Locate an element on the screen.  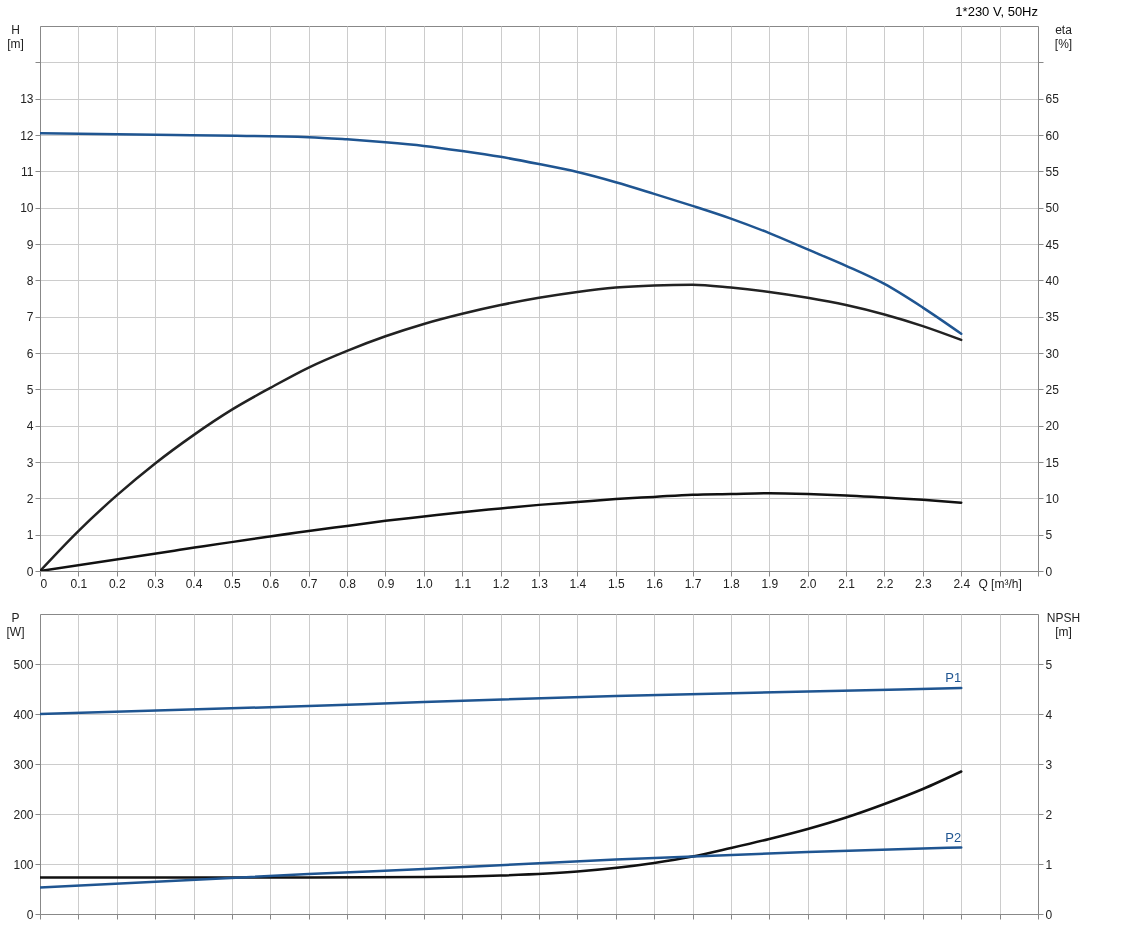
y-tick-label: 6 is located at coordinates (30, 353).